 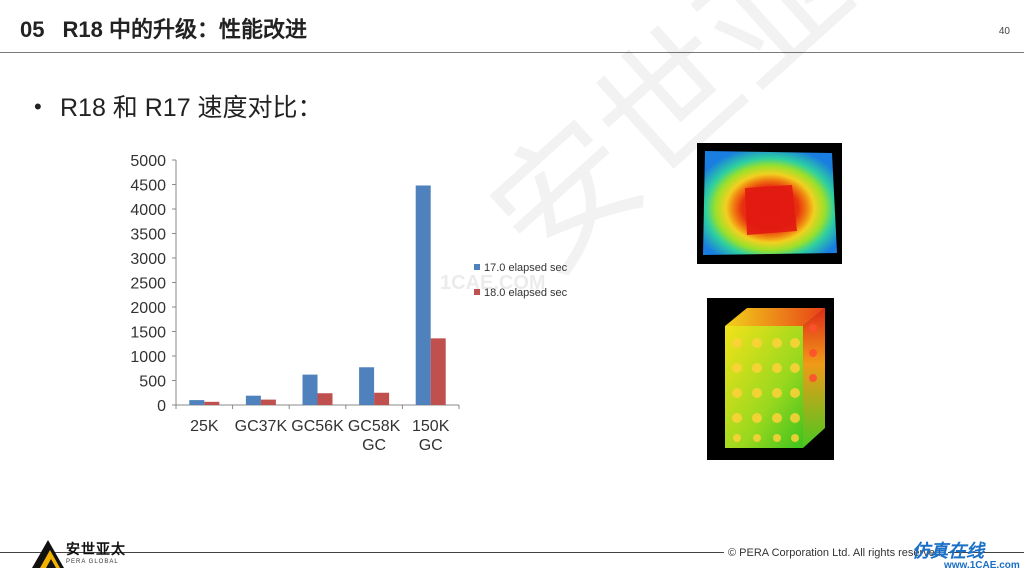 What do you see at coordinates (148, 210) in the screenshot?
I see `y-tick-label: 4000` at bounding box center [148, 210].